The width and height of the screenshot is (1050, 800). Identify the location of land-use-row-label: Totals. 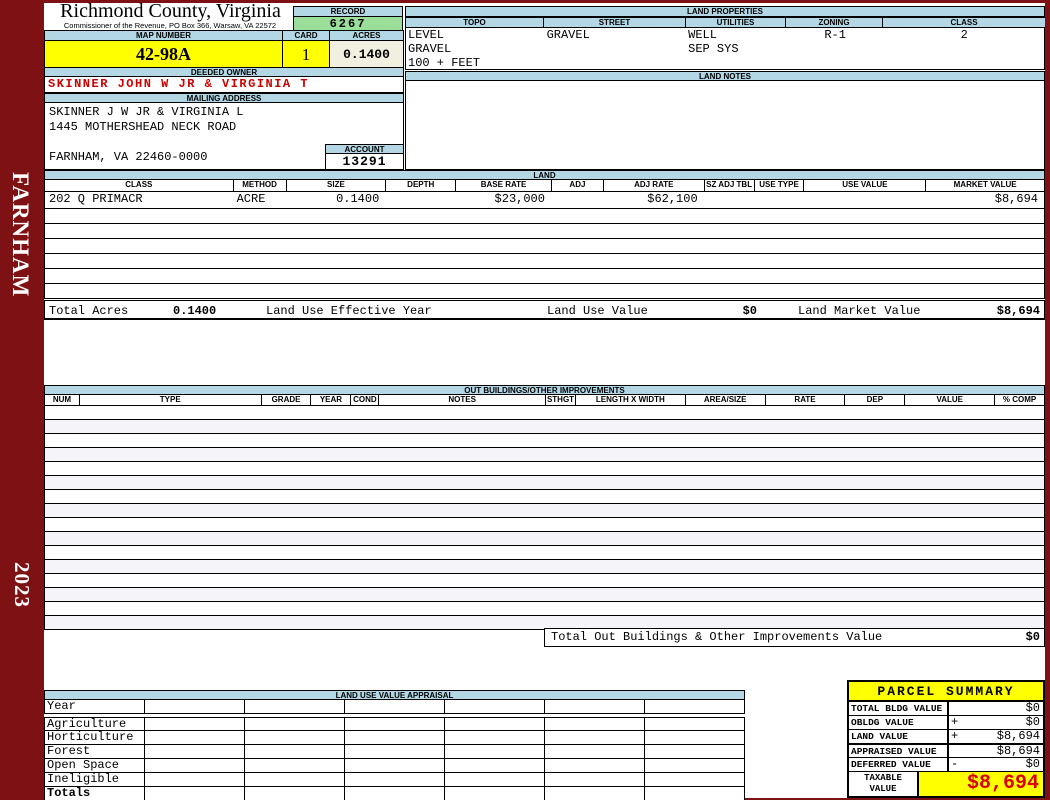
(95, 793).